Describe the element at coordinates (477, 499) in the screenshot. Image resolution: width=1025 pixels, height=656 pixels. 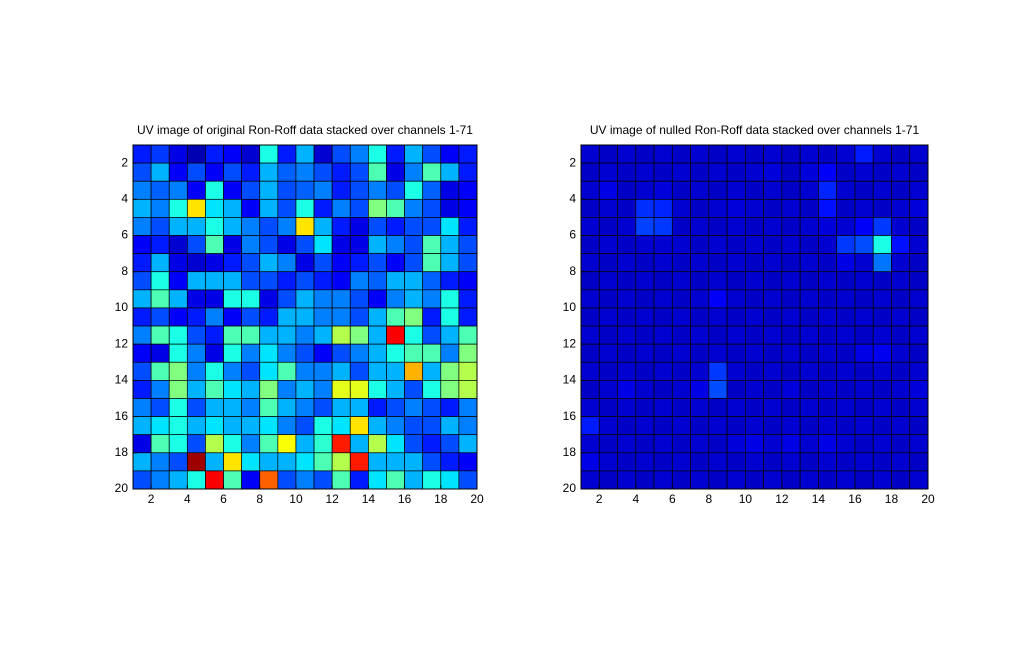
I see `x-tick-label: 20` at that location.